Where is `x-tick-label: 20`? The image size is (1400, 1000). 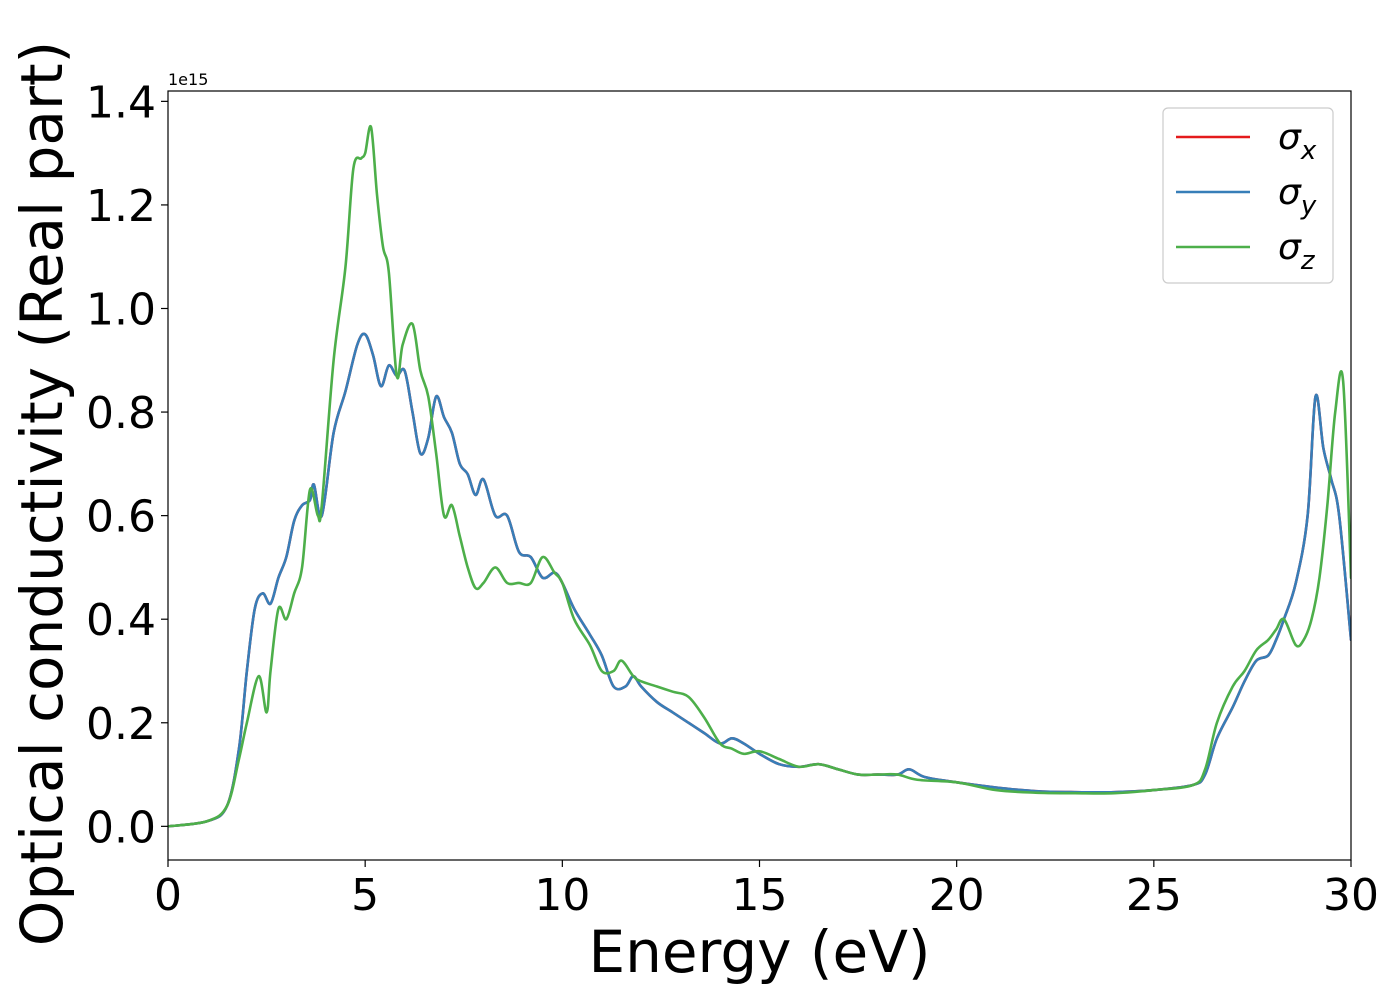 x-tick-label: 20 is located at coordinates (957, 895).